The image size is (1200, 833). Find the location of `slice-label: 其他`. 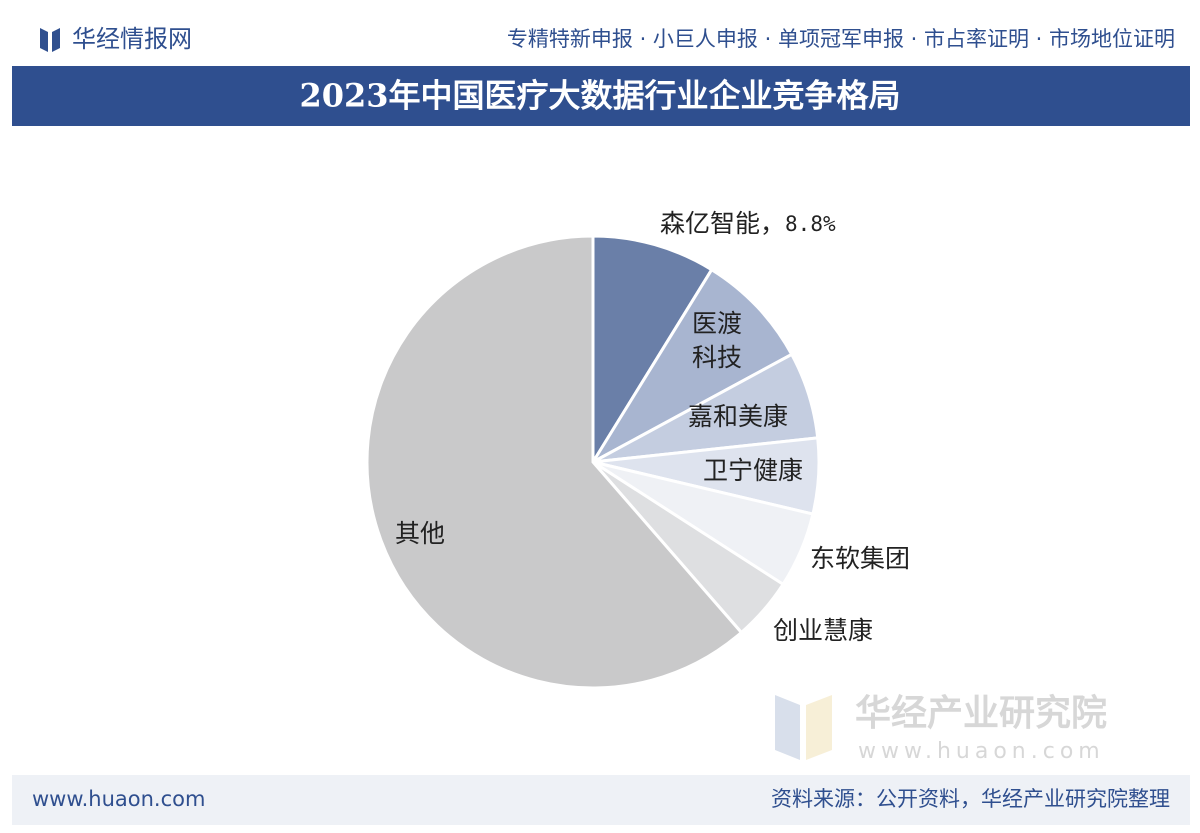

slice-label: 其他 is located at coordinates (420, 533).